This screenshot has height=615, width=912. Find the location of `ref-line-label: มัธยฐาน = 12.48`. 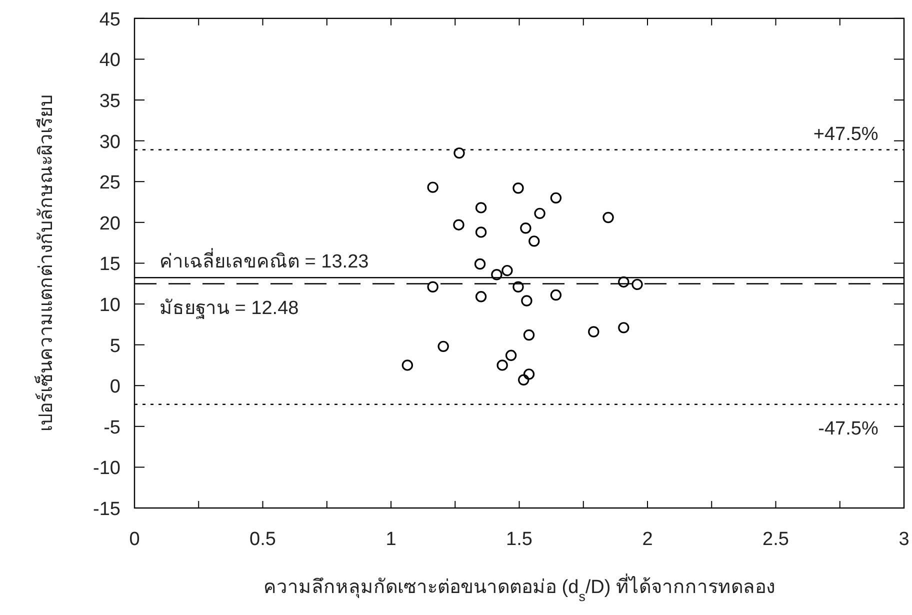

ref-line-label: มัธยฐาน = 12.48 is located at coordinates (229, 308).